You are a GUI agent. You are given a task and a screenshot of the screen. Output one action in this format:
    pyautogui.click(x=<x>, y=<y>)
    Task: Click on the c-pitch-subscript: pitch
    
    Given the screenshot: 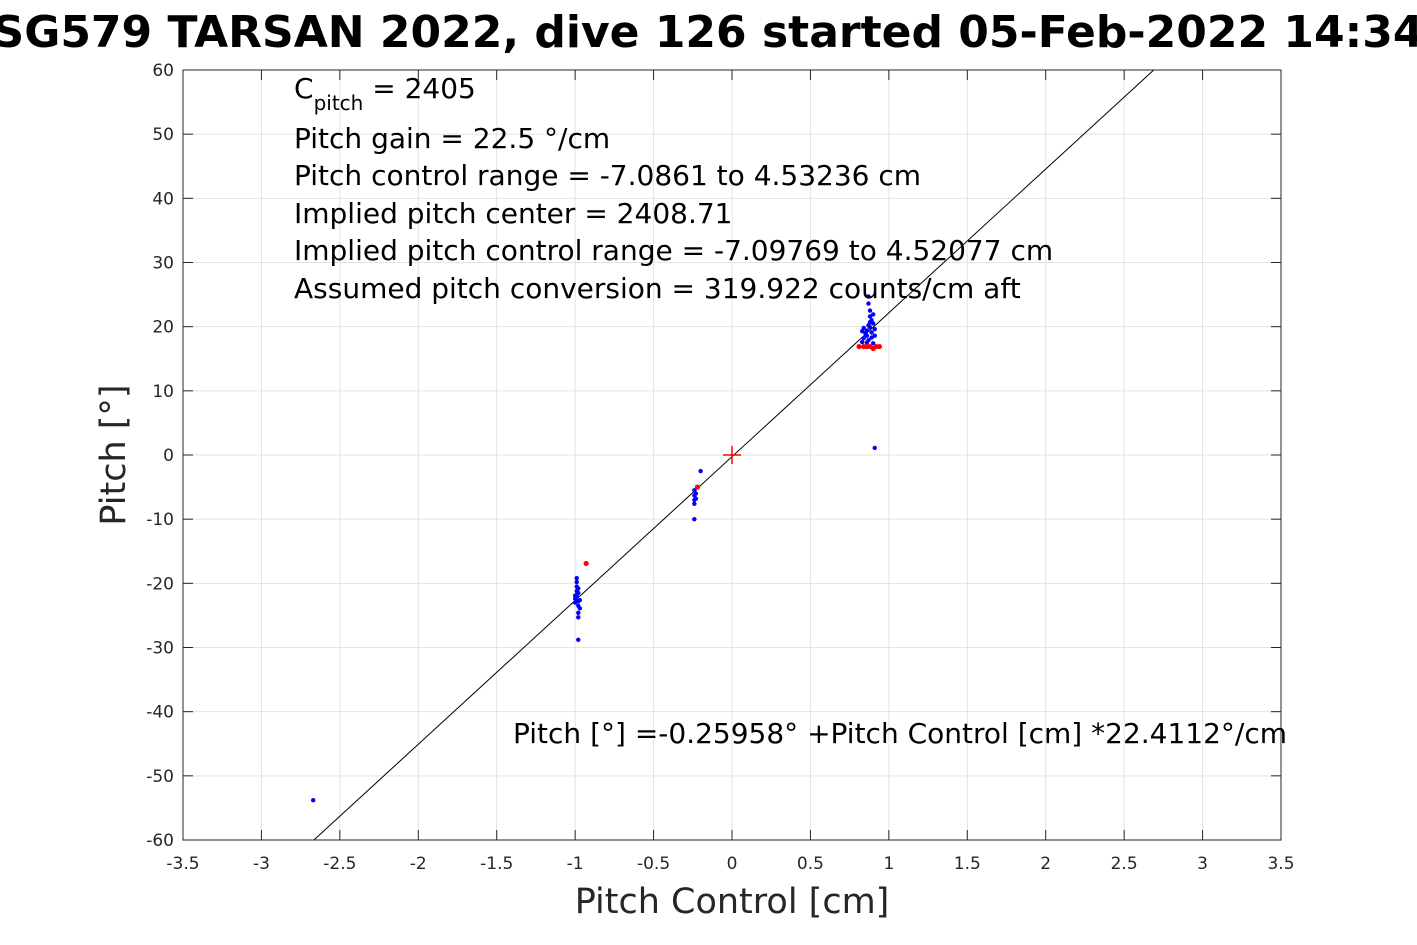 What is the action you would take?
    pyautogui.click(x=339, y=103)
    